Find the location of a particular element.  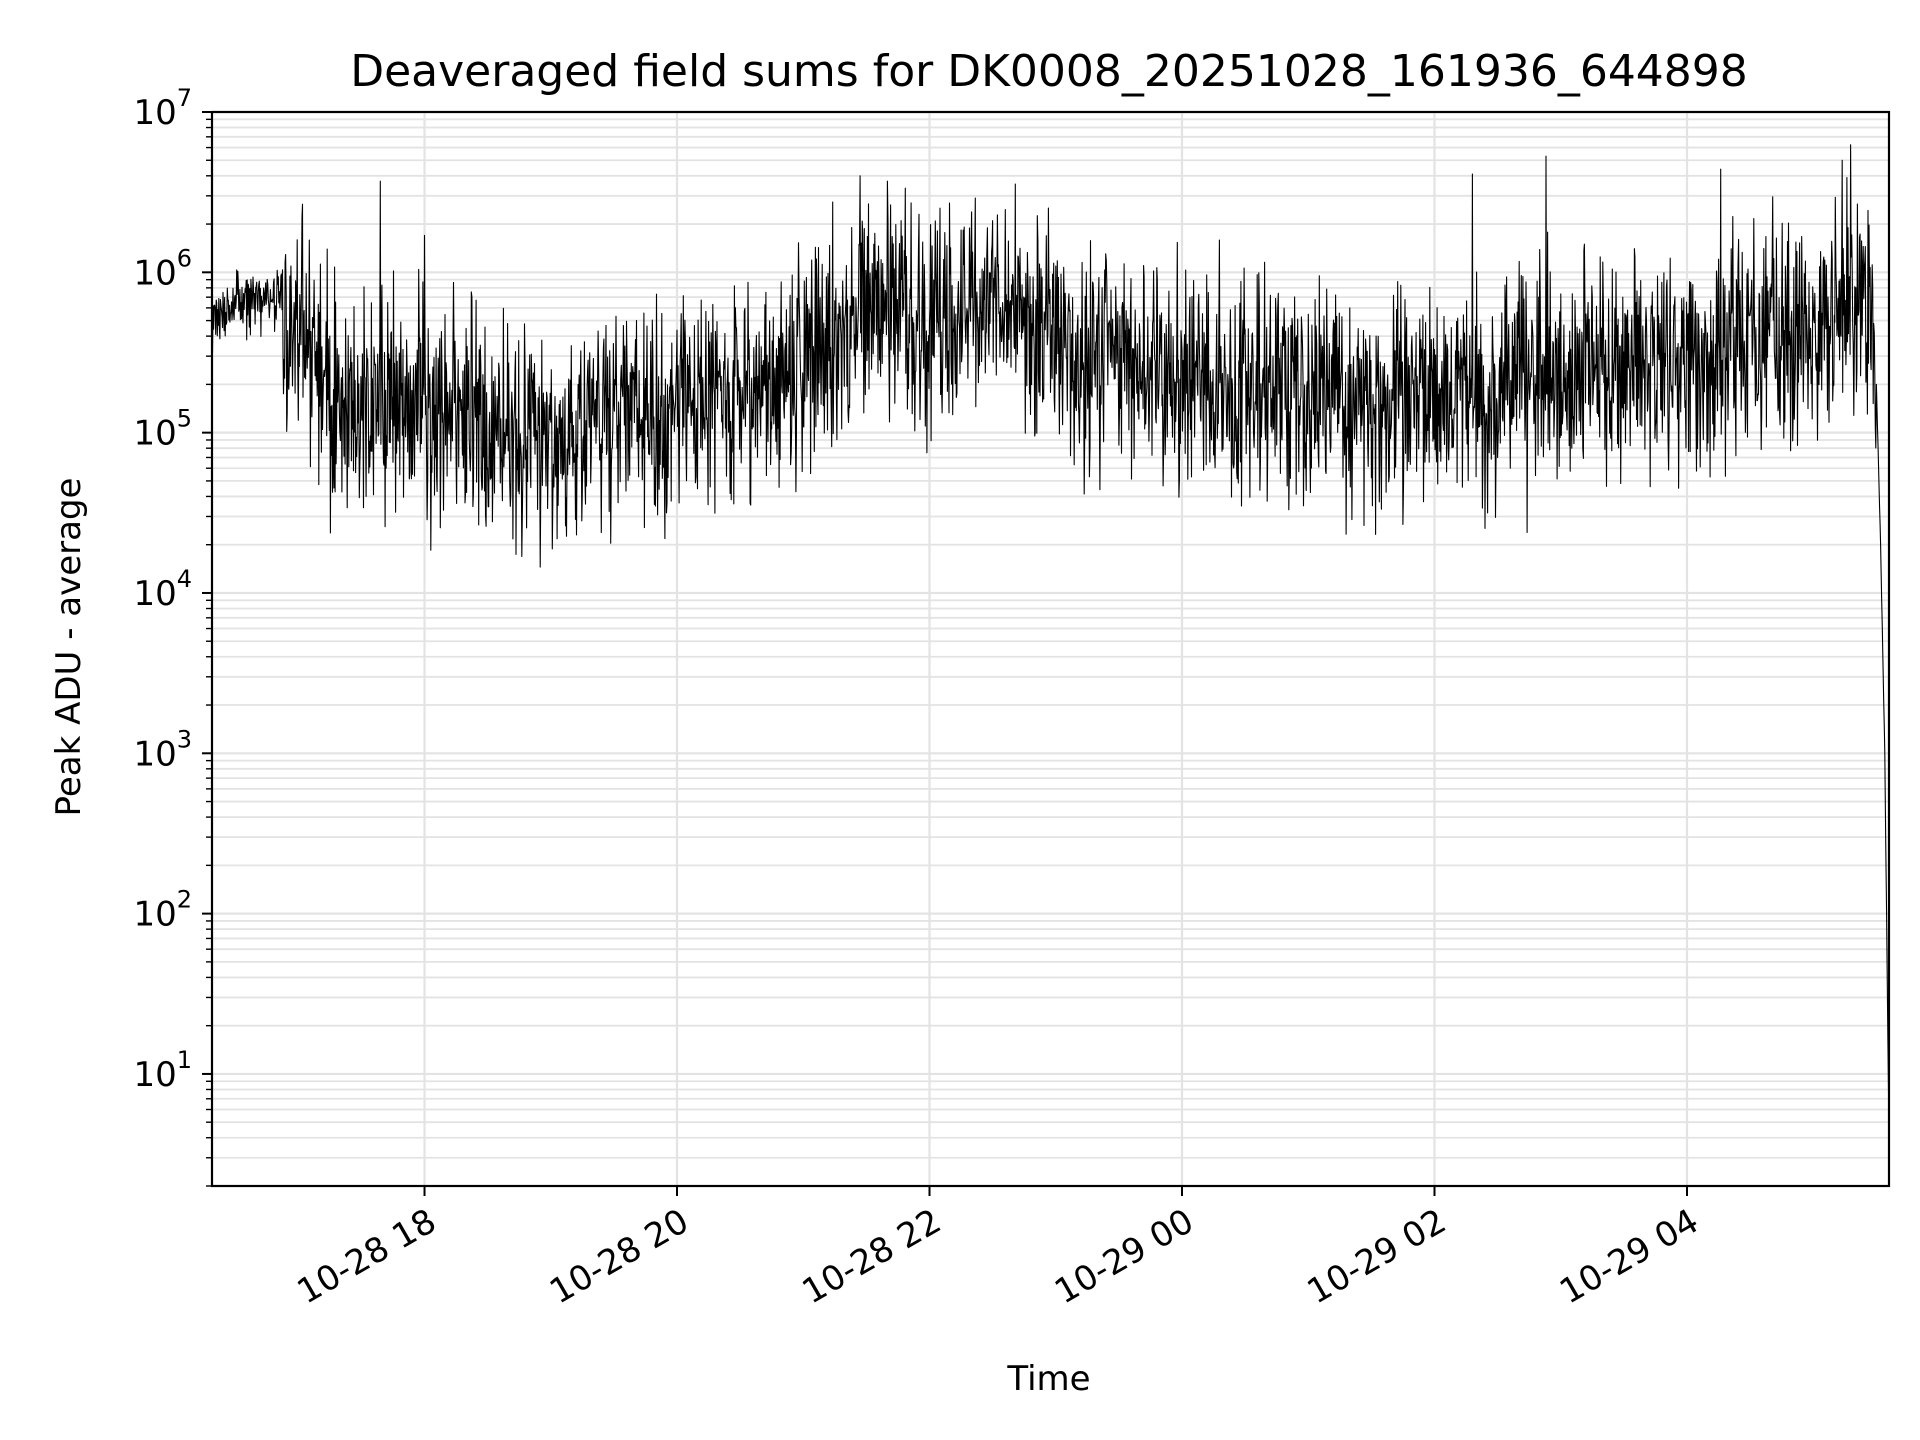

y-tick-label: 10⁶ is located at coordinates (162, 268).